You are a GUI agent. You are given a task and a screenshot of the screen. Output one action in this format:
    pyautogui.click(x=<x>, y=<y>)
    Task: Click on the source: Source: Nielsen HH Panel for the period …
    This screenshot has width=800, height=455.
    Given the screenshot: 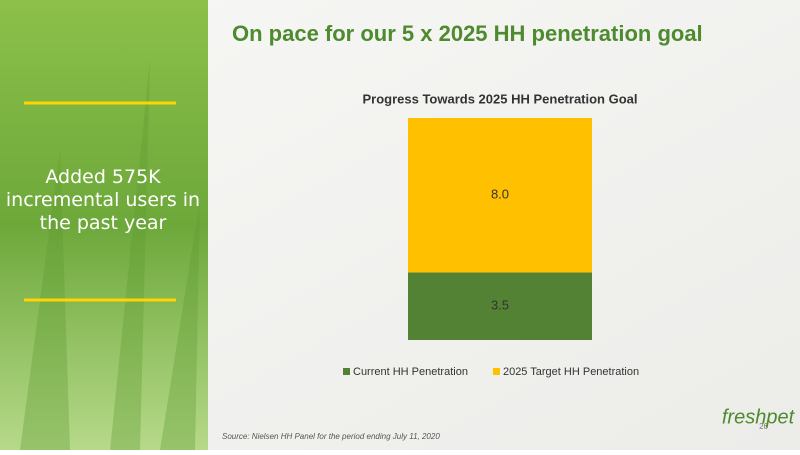 What is the action you would take?
    pyautogui.click(x=331, y=436)
    